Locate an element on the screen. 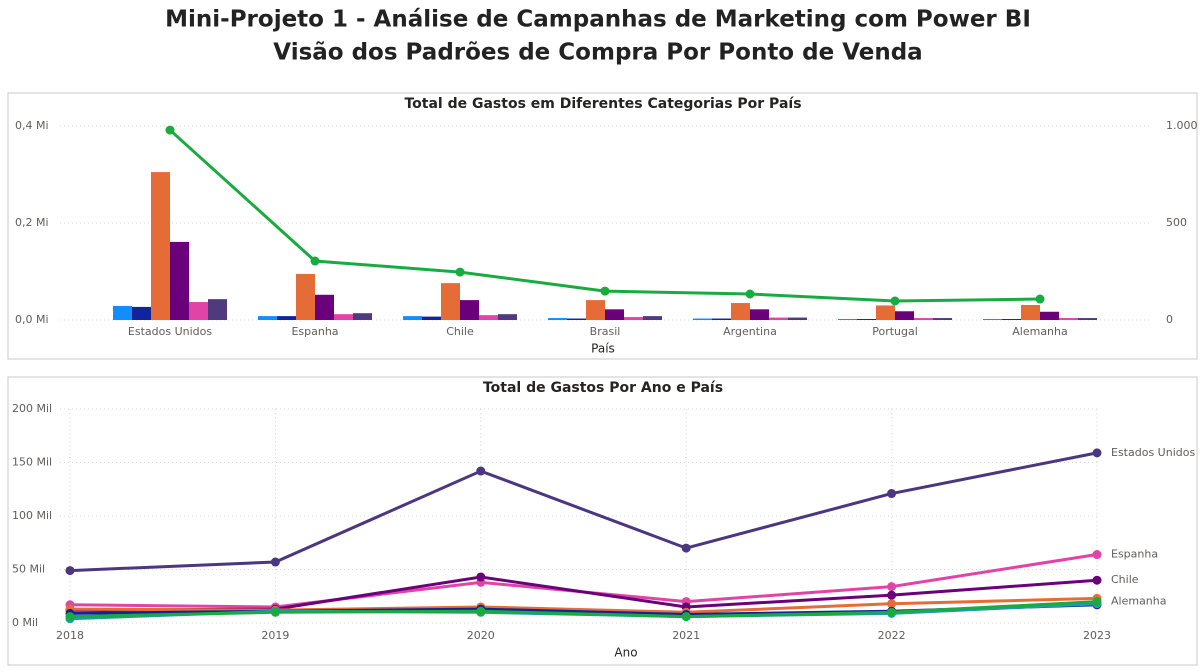 This screenshot has width=1202, height=672. y-tick-label: 1.000 is located at coordinates (1182, 125).